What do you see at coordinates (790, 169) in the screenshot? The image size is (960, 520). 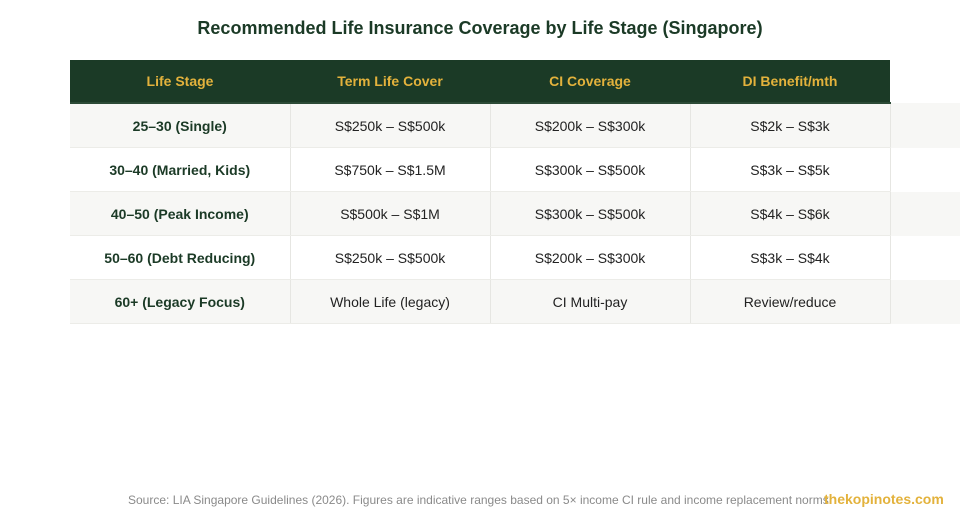 I see `di-benefit-cell: S$3k – S$5k` at bounding box center [790, 169].